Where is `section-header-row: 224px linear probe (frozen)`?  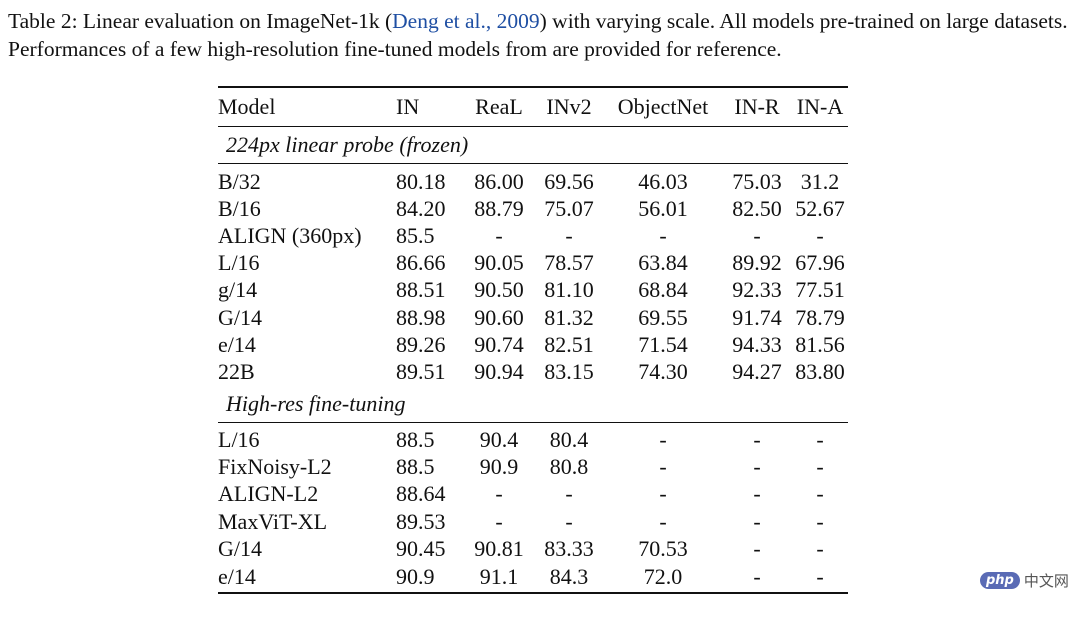
section-header-row: 224px linear probe (frozen) is located at coordinates (533, 145).